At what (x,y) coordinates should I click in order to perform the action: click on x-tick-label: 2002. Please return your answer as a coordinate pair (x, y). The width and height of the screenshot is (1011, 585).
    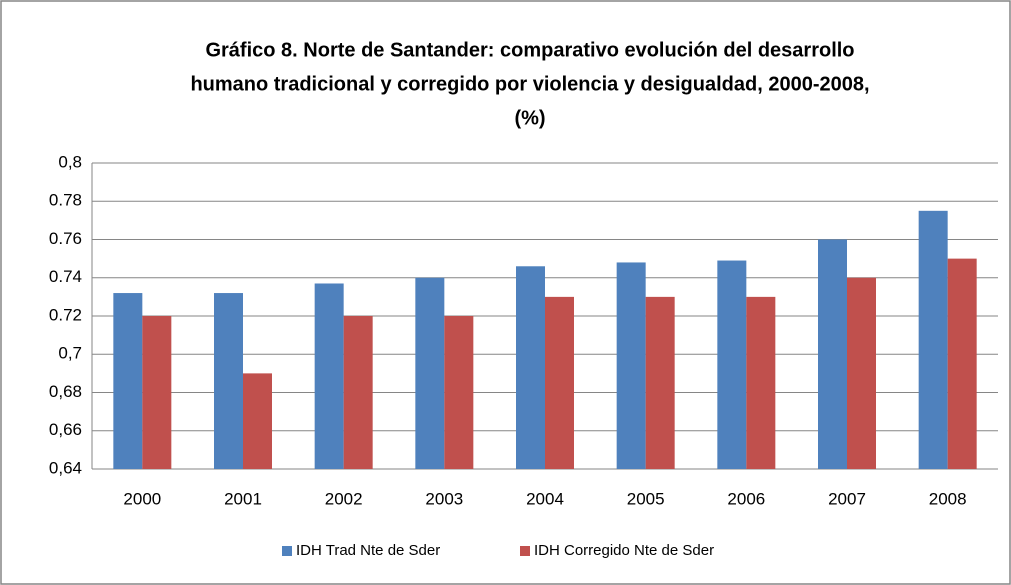
    Looking at the image, I should click on (344, 498).